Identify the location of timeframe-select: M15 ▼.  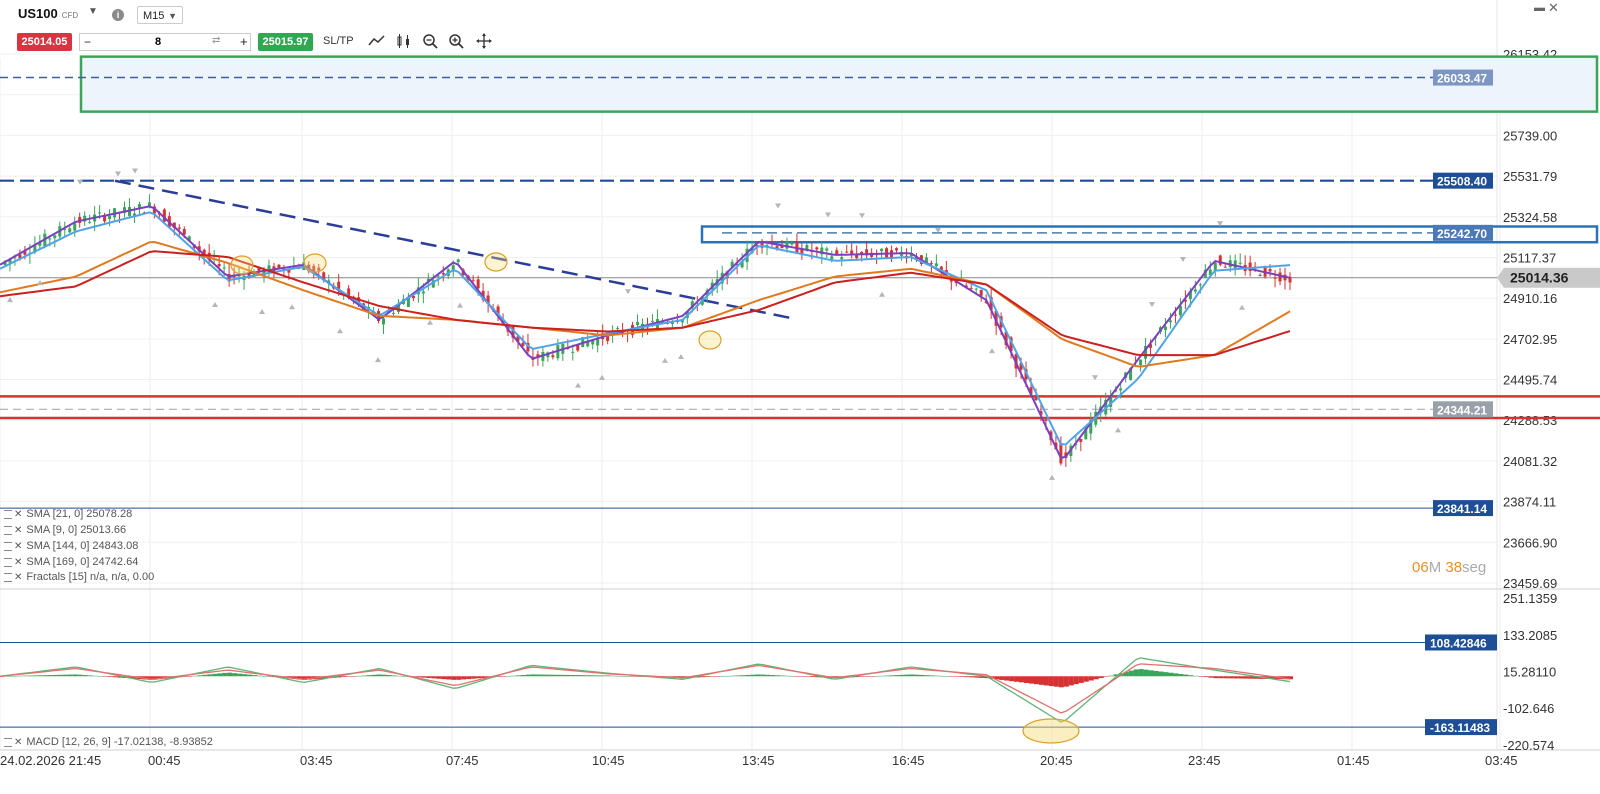
(160, 15).